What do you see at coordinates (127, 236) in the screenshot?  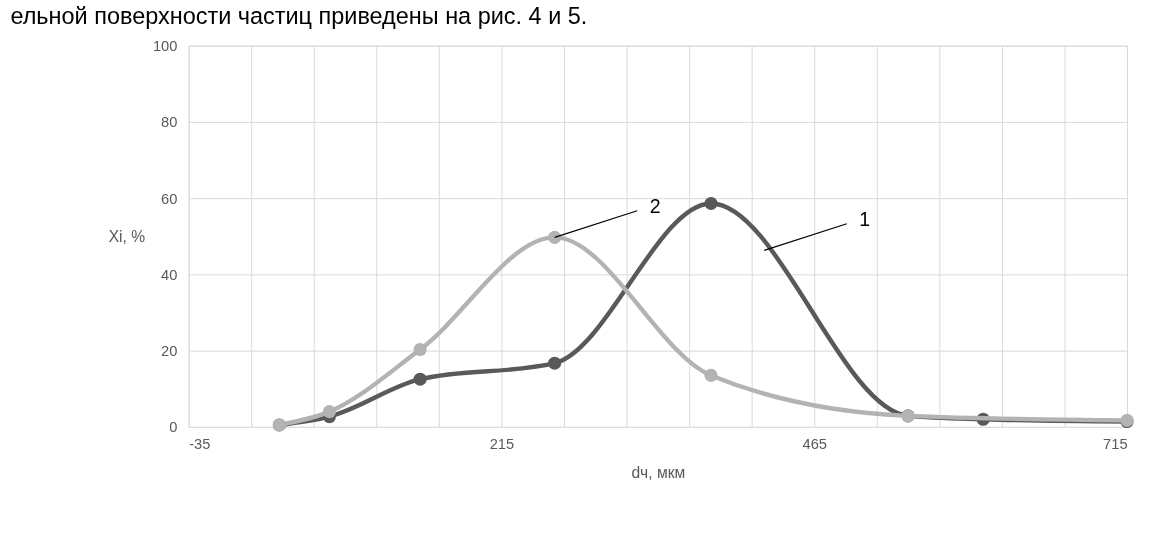 I see `y-axis-title: Xi, %` at bounding box center [127, 236].